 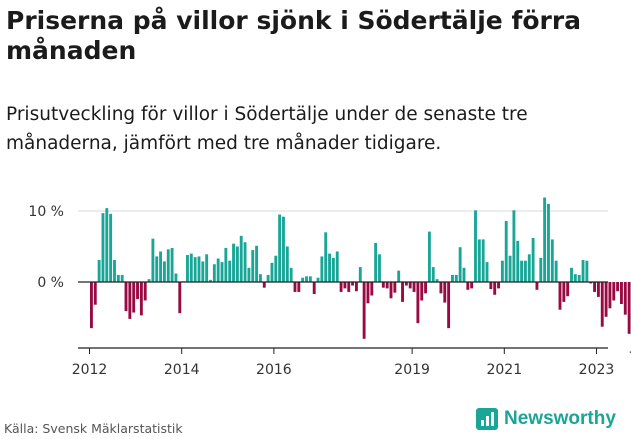 I want to click on last-value-annotation: −7 %, so click(x=629, y=353).